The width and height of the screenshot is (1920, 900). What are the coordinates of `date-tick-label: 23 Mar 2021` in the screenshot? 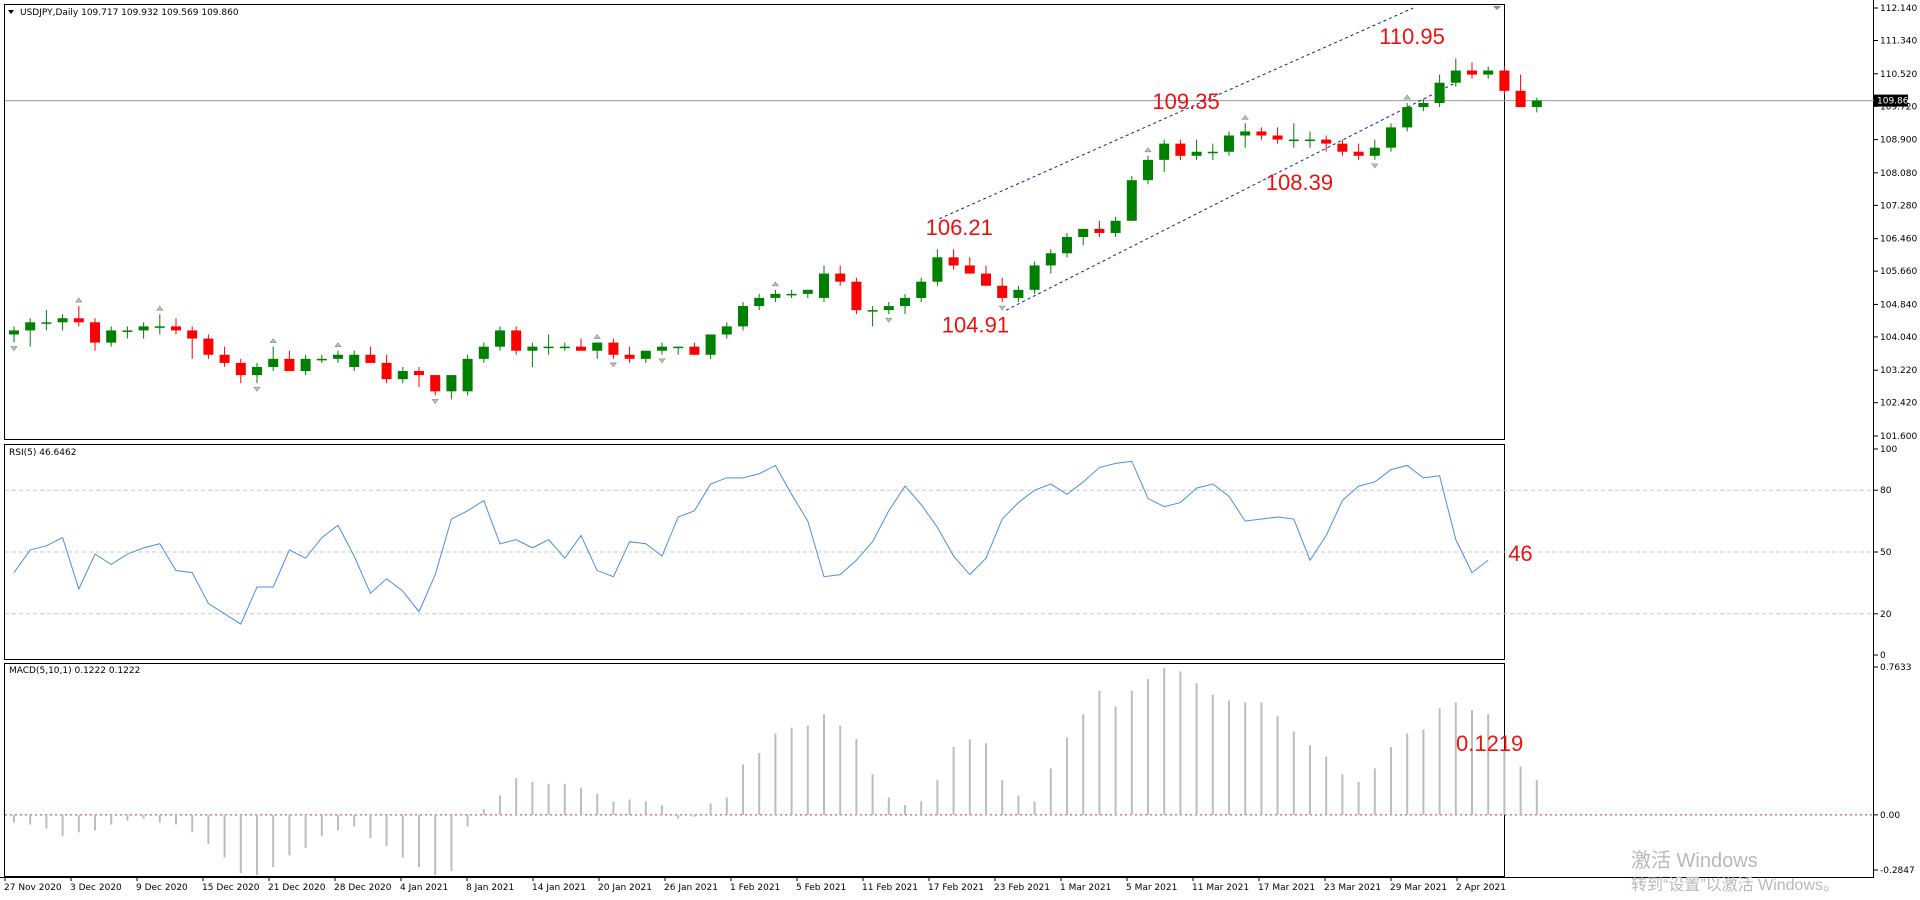 It's located at (1352, 888).